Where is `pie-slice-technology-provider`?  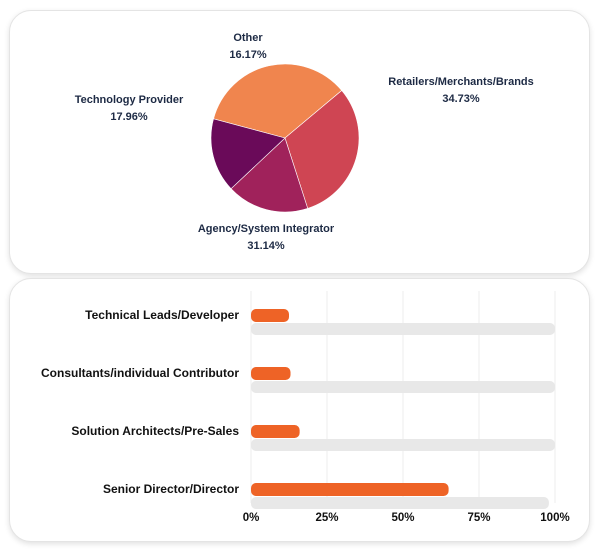 pie-slice-technology-provider is located at coordinates (269, 175).